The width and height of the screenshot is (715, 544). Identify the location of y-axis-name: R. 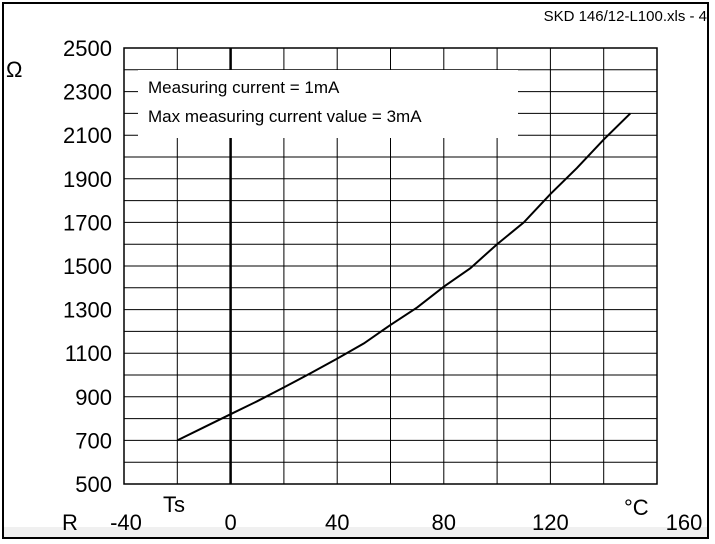
(70, 522).